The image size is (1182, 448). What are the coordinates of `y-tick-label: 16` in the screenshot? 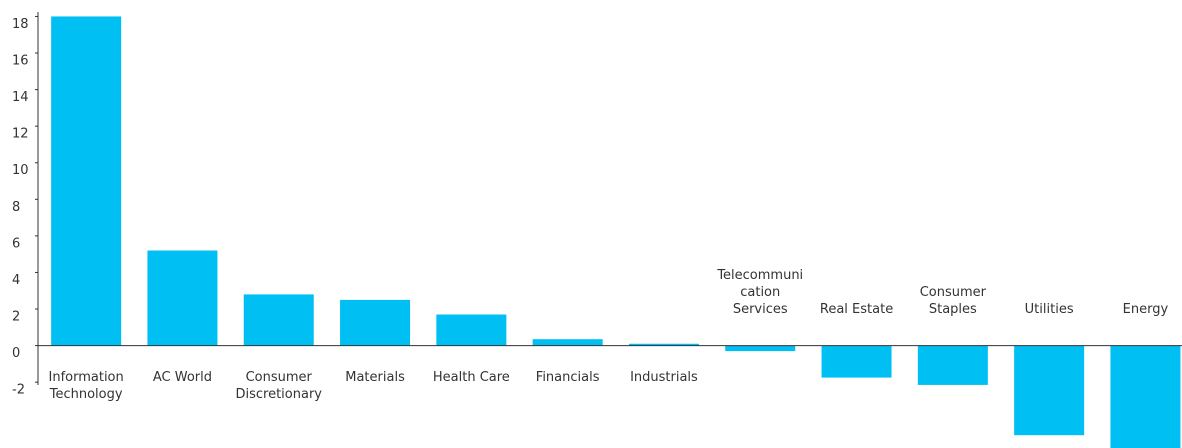 It's located at (20, 61).